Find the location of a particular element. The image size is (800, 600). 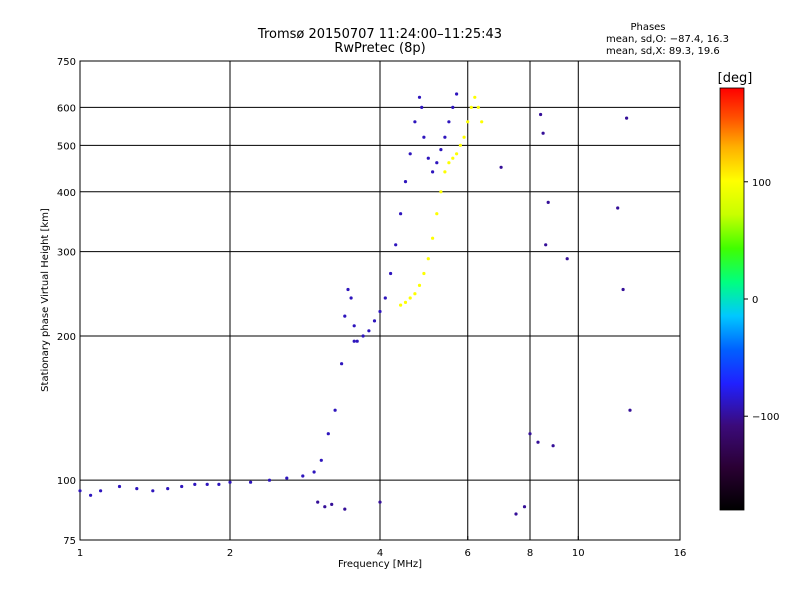

y-tick-label: 100 is located at coordinates (66, 481).